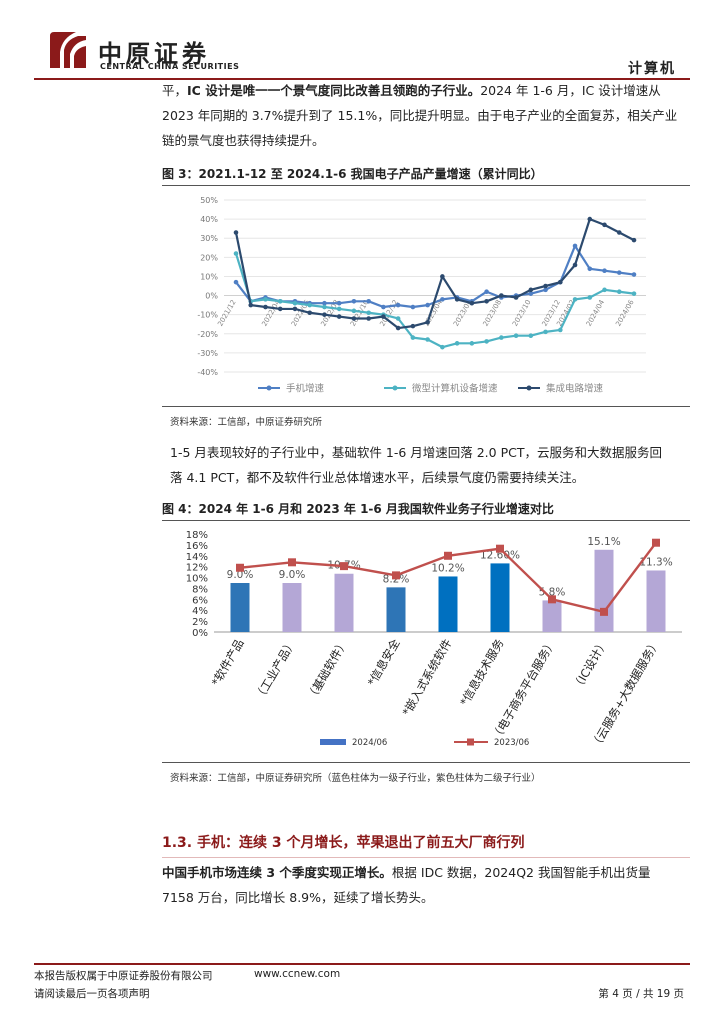  What do you see at coordinates (327, 670) in the screenshot?
I see `x-category-label: （基础软件）` at bounding box center [327, 670].